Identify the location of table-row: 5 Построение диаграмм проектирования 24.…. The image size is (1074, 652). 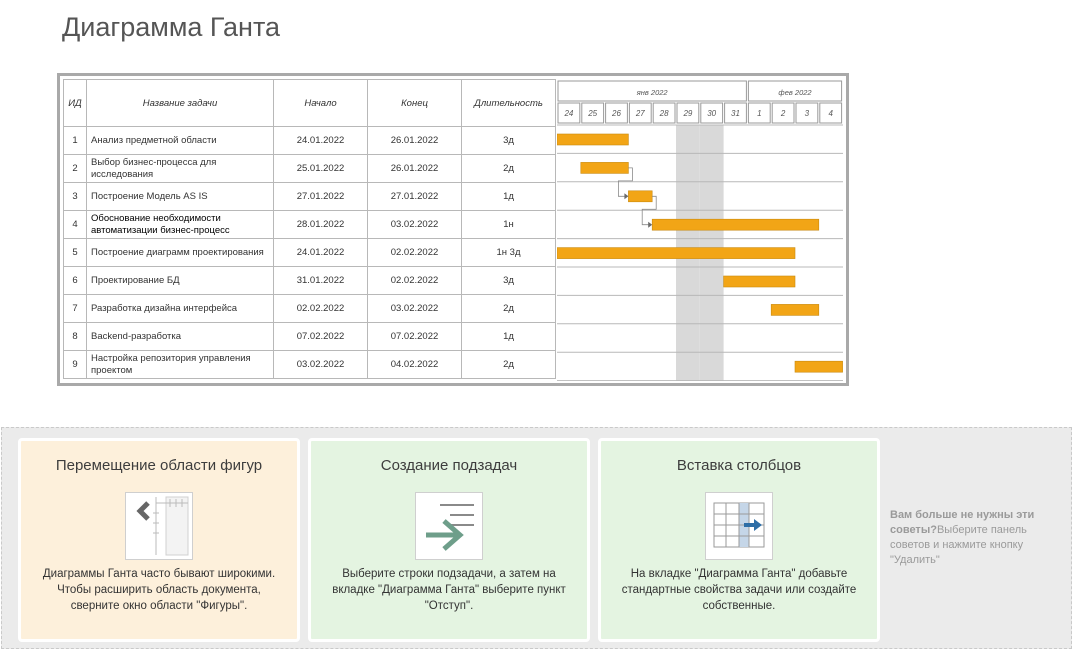
(309, 252).